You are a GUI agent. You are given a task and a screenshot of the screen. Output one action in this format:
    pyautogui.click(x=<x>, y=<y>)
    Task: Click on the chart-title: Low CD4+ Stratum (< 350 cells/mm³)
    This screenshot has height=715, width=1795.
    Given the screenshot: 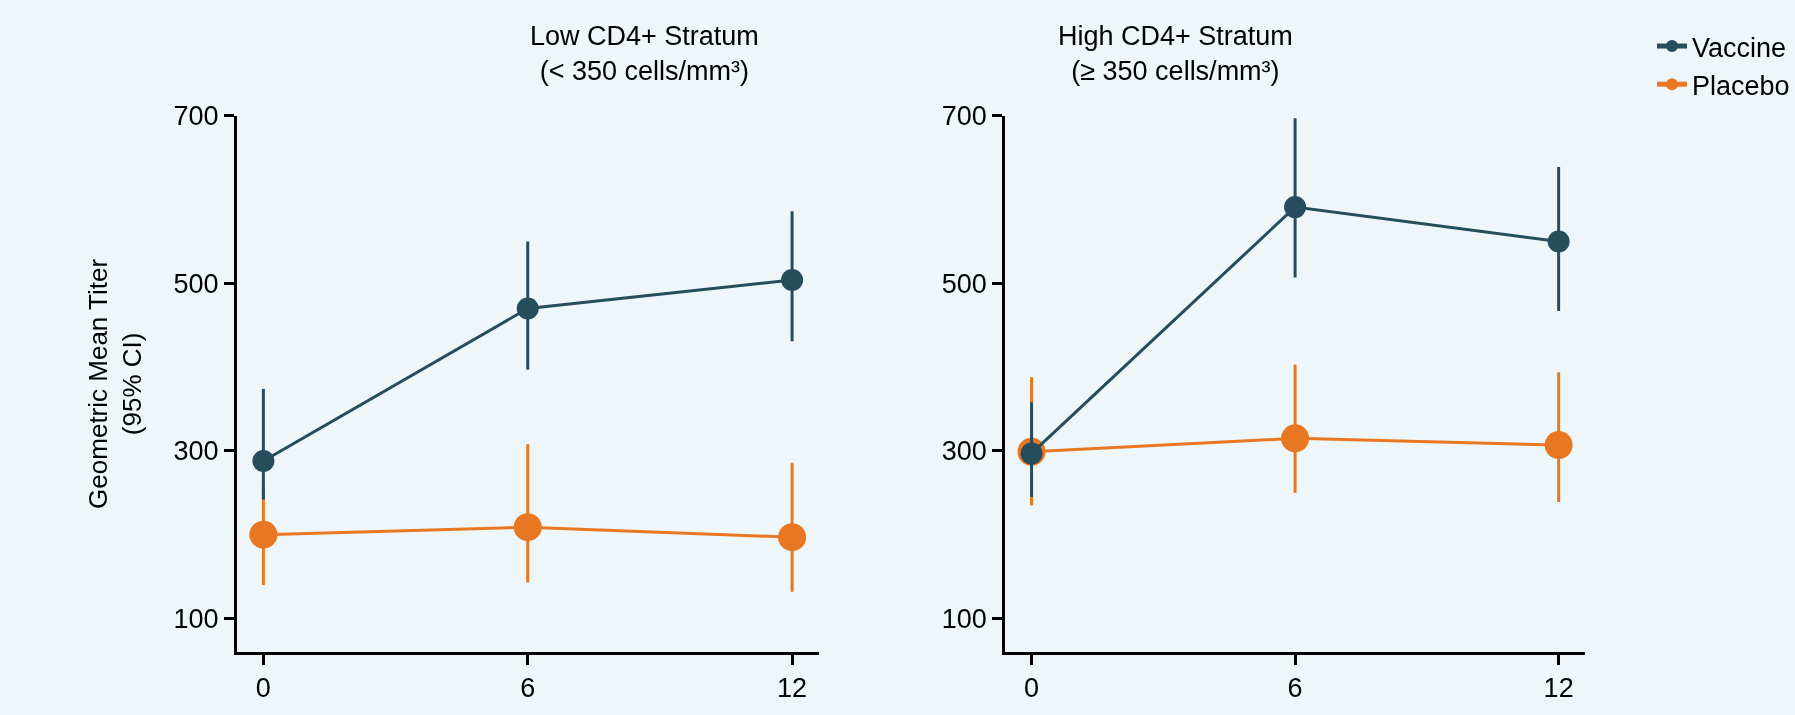 What is the action you would take?
    pyautogui.click(x=644, y=54)
    